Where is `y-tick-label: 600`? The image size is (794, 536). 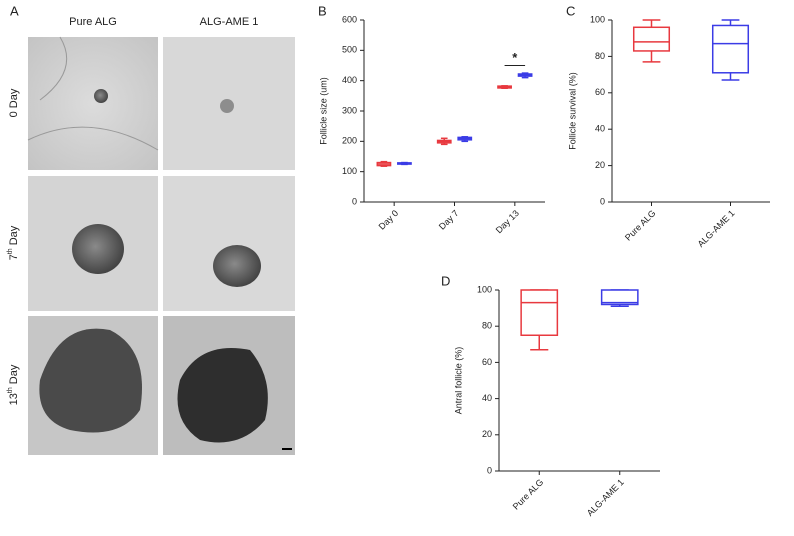
y-tick-label: 600 is located at coordinates (349, 19).